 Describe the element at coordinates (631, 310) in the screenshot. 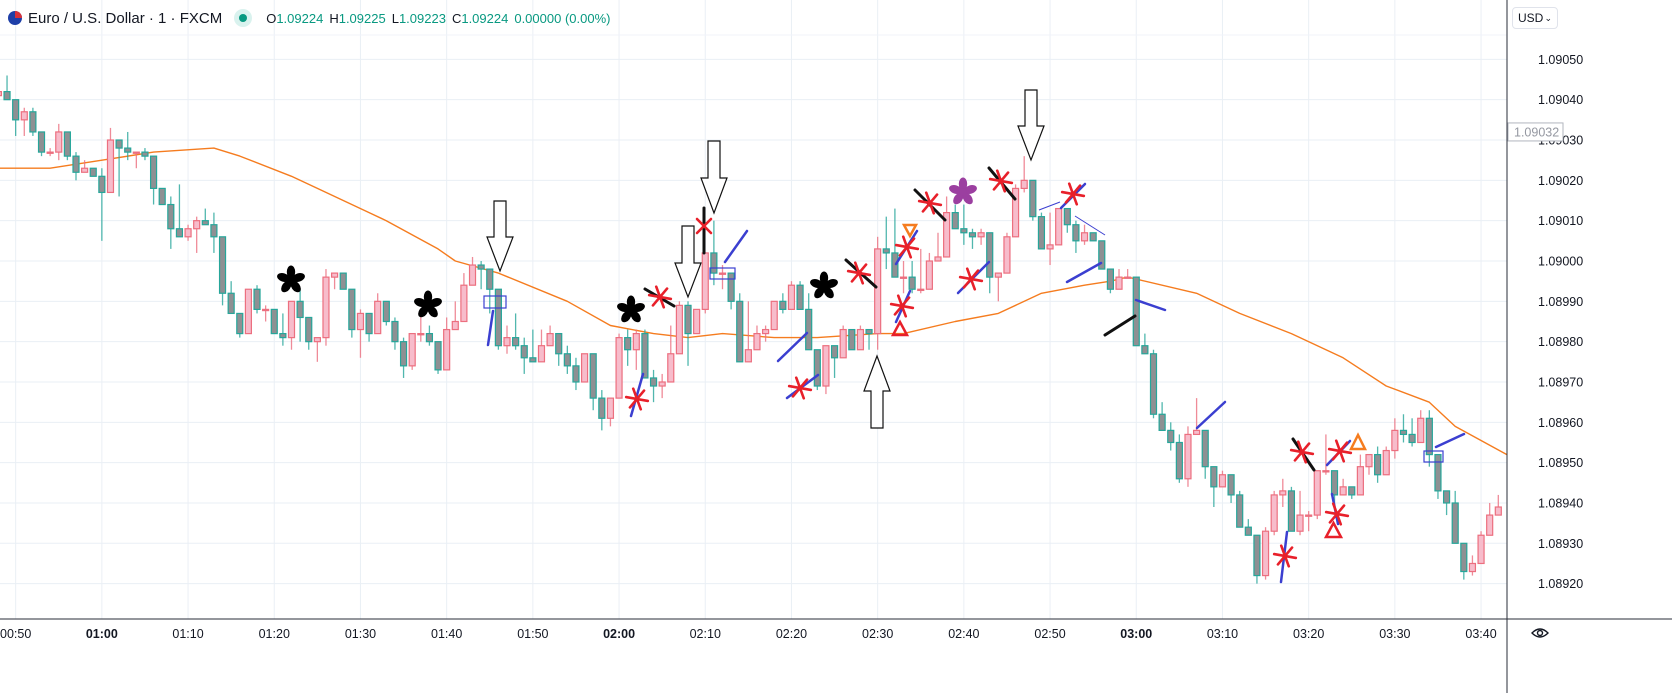

I see `asterisk-drawing` at that location.